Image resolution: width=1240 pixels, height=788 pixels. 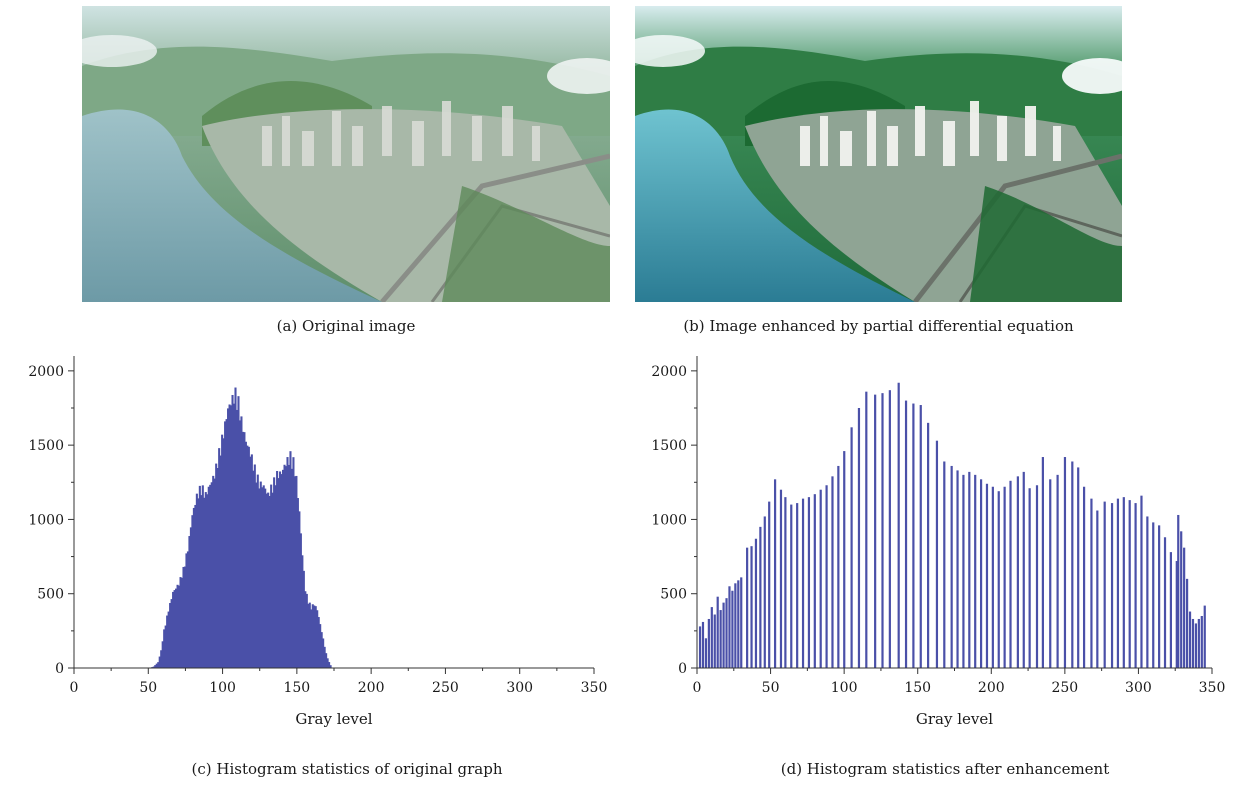 I want to click on hist-c-y-tick-label: 500, so click(x=50, y=595).